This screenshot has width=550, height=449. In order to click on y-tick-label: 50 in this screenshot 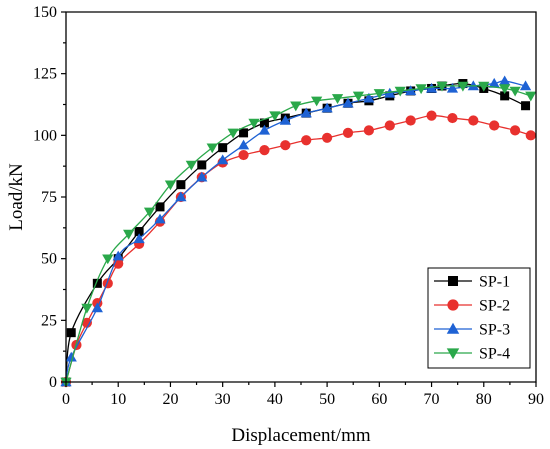, I will do `click(49, 259)`.